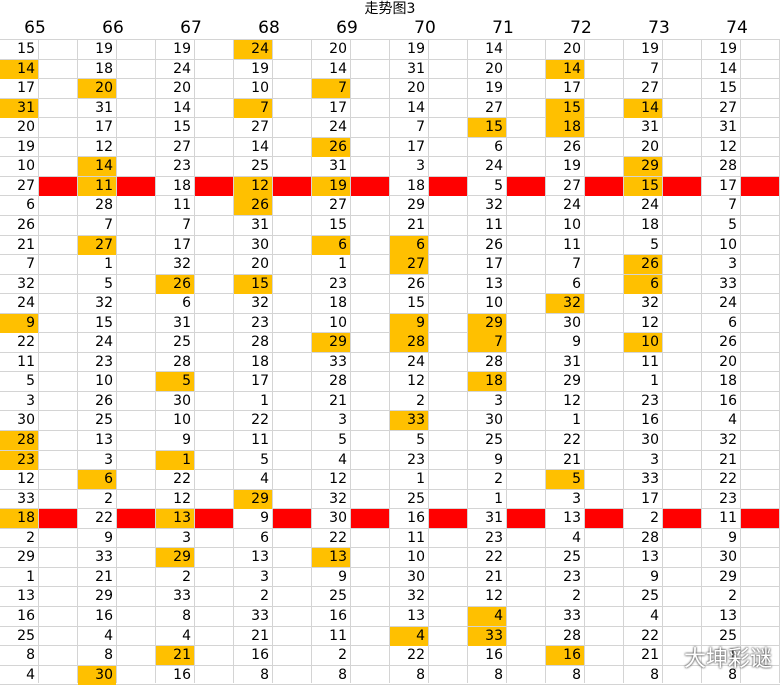 This screenshot has width=780, height=686. Describe the element at coordinates (342, 655) in the screenshot. I see `cell-value: 2` at that location.